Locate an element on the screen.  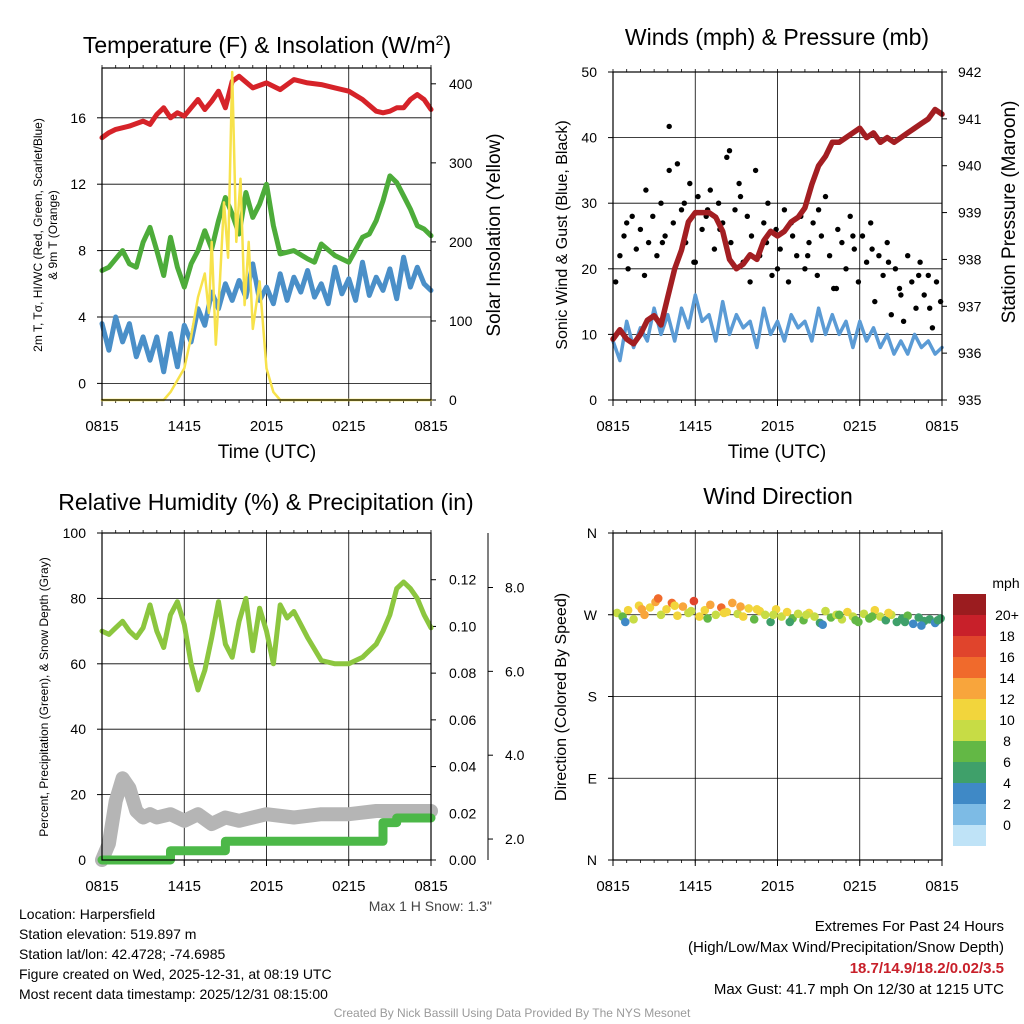
pressure-y-tick-label: 938 is located at coordinates (970, 259).